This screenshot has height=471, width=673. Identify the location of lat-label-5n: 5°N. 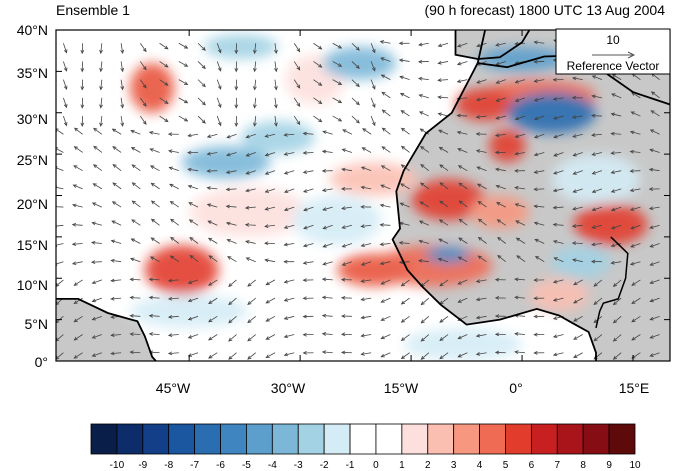
(37, 324).